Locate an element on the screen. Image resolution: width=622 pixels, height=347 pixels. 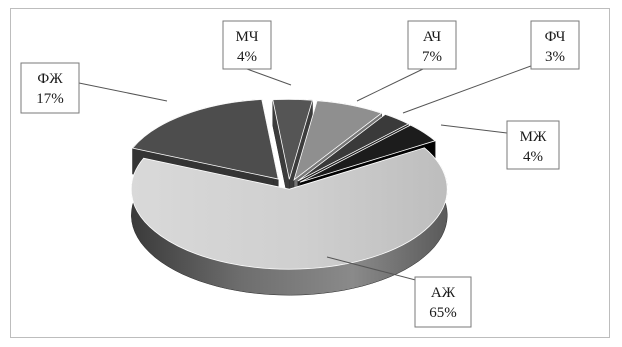
label-category: МЖ is located at coordinates (533, 137).